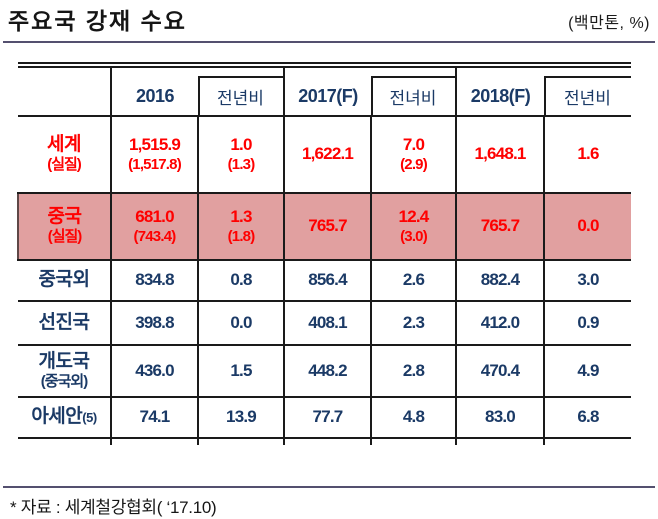 The height and width of the screenshot is (519, 658). I want to click on cell-china-col5: 765.7, so click(499, 227).